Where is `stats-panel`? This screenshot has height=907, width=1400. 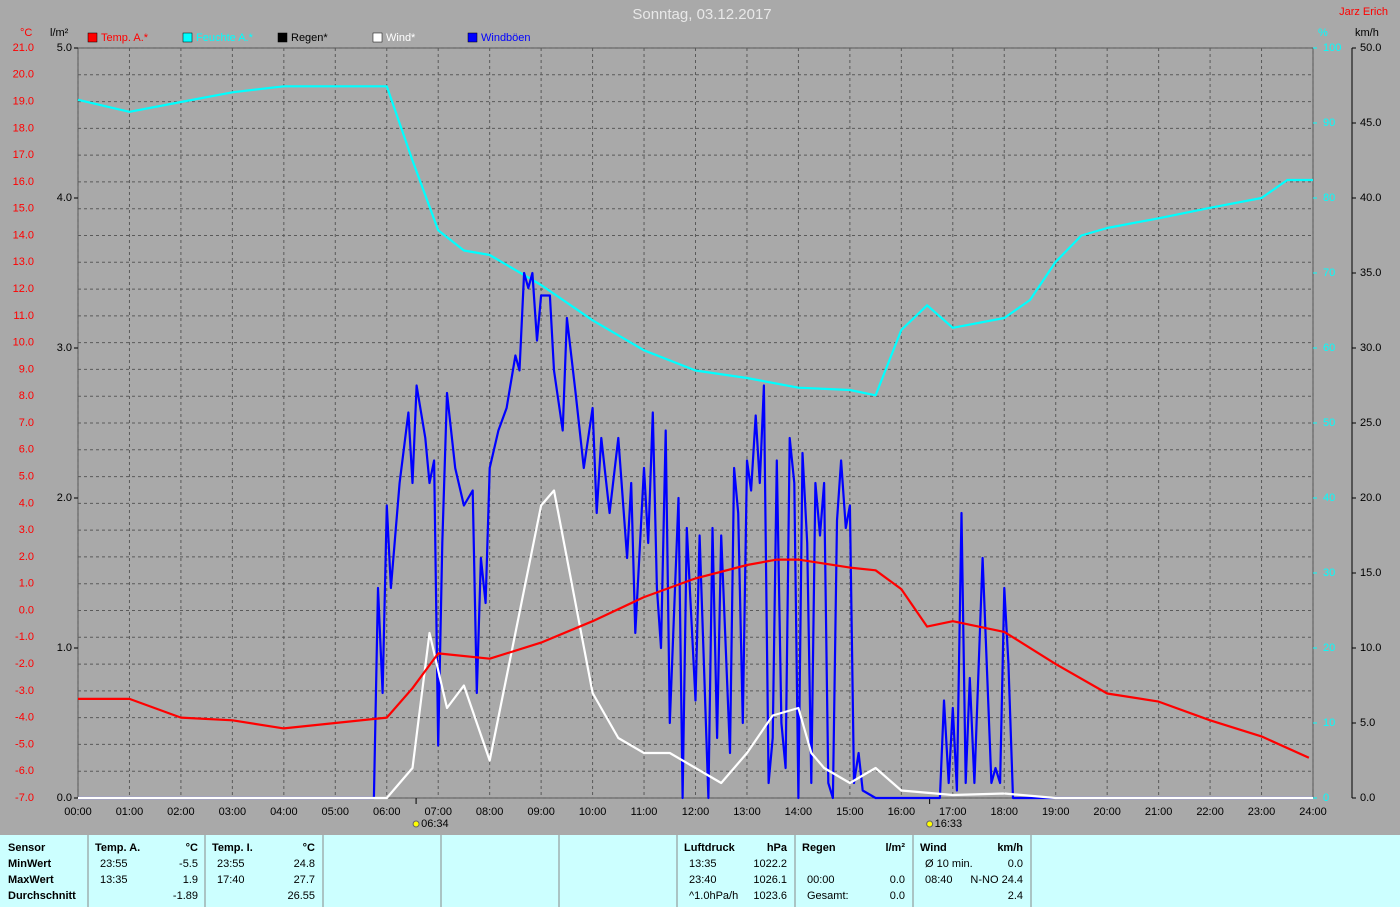 stats-panel is located at coordinates (700, 871).